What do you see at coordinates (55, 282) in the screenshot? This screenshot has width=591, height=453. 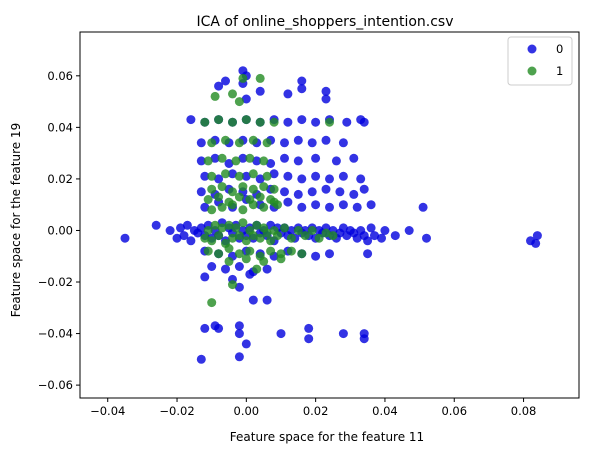 I see `y-tick-label: −0.02` at bounding box center [55, 282].